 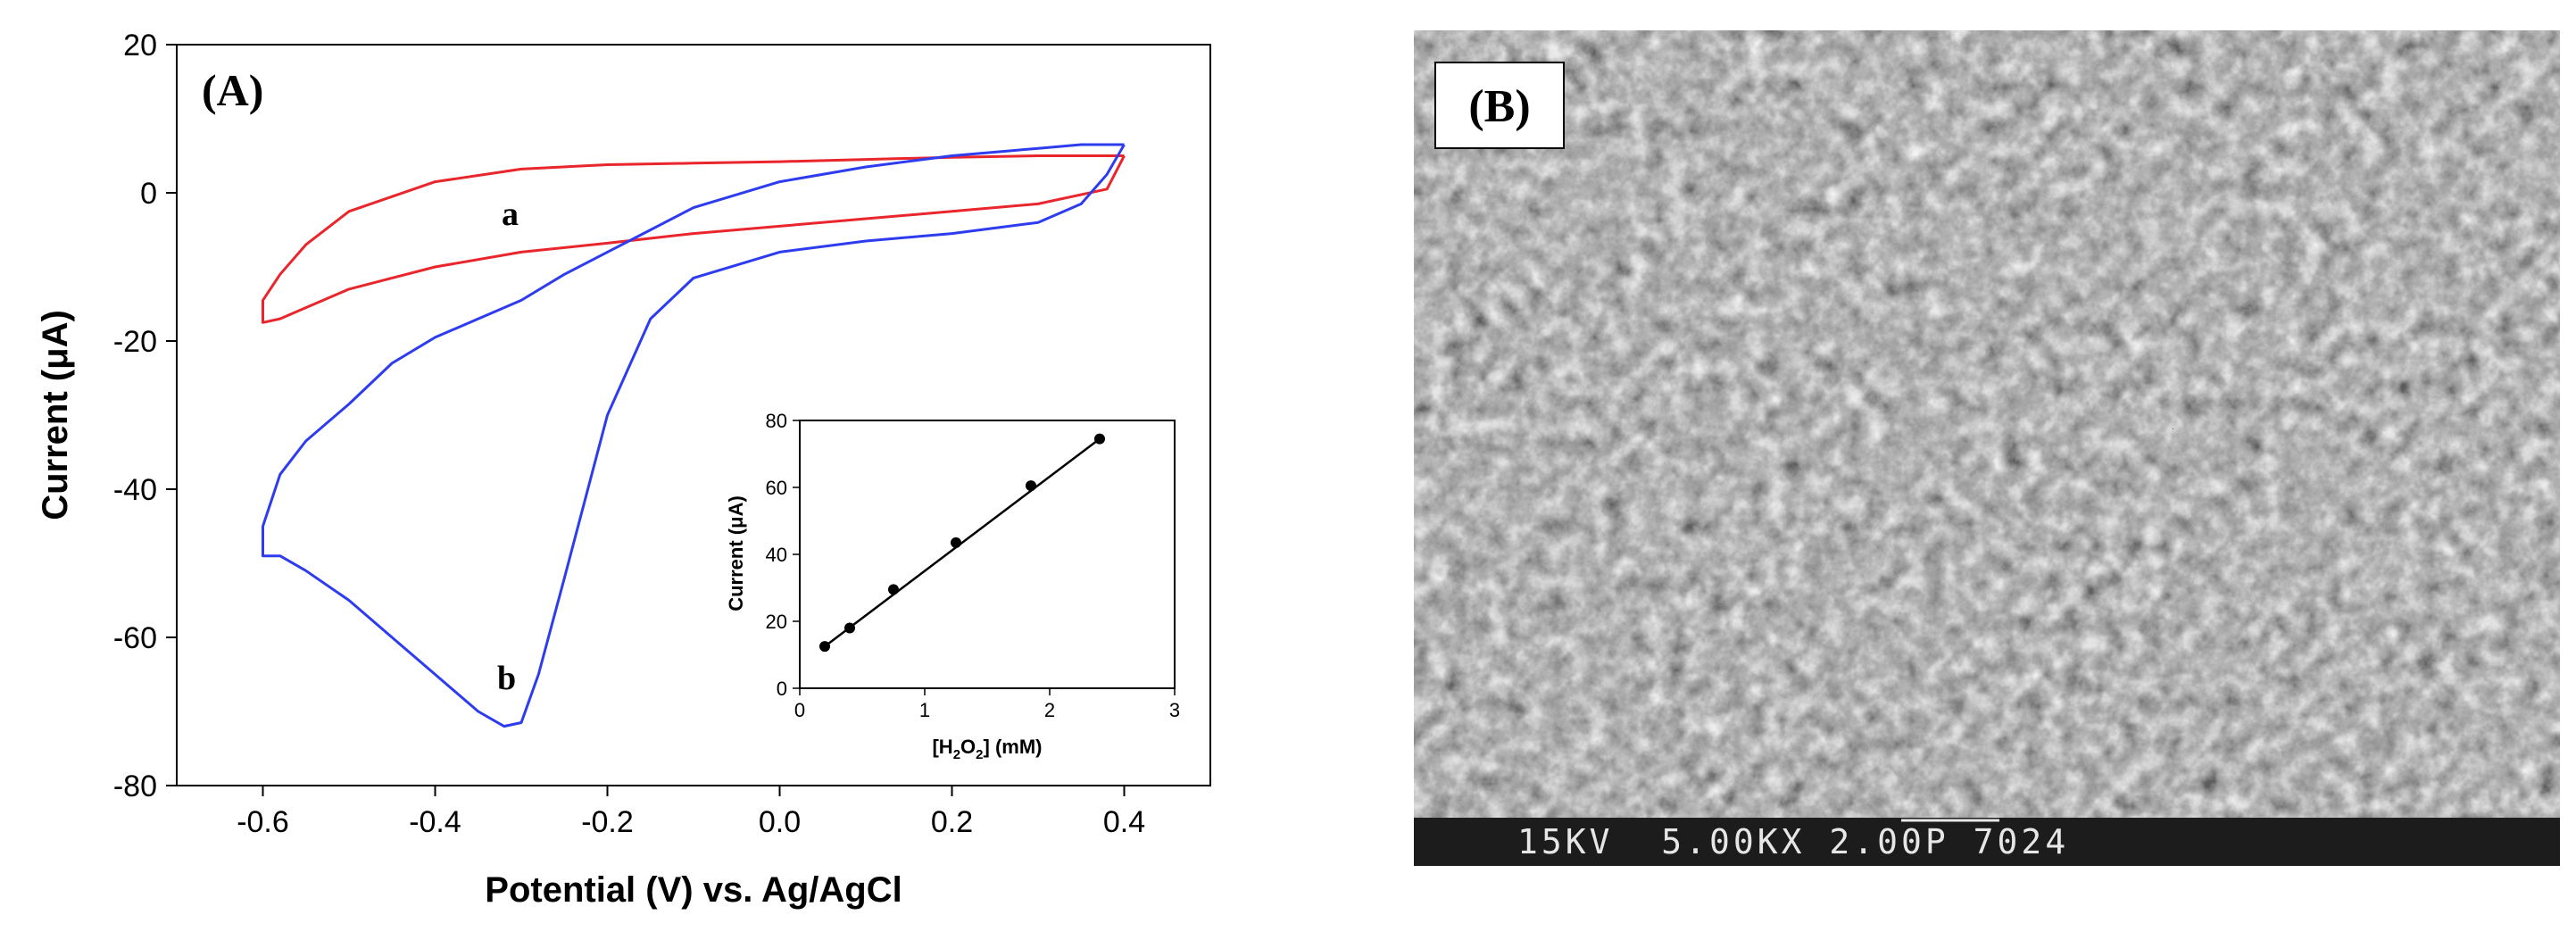 What do you see at coordinates (800, 710) in the screenshot?
I see `inset-x-tick-label: 0` at bounding box center [800, 710].